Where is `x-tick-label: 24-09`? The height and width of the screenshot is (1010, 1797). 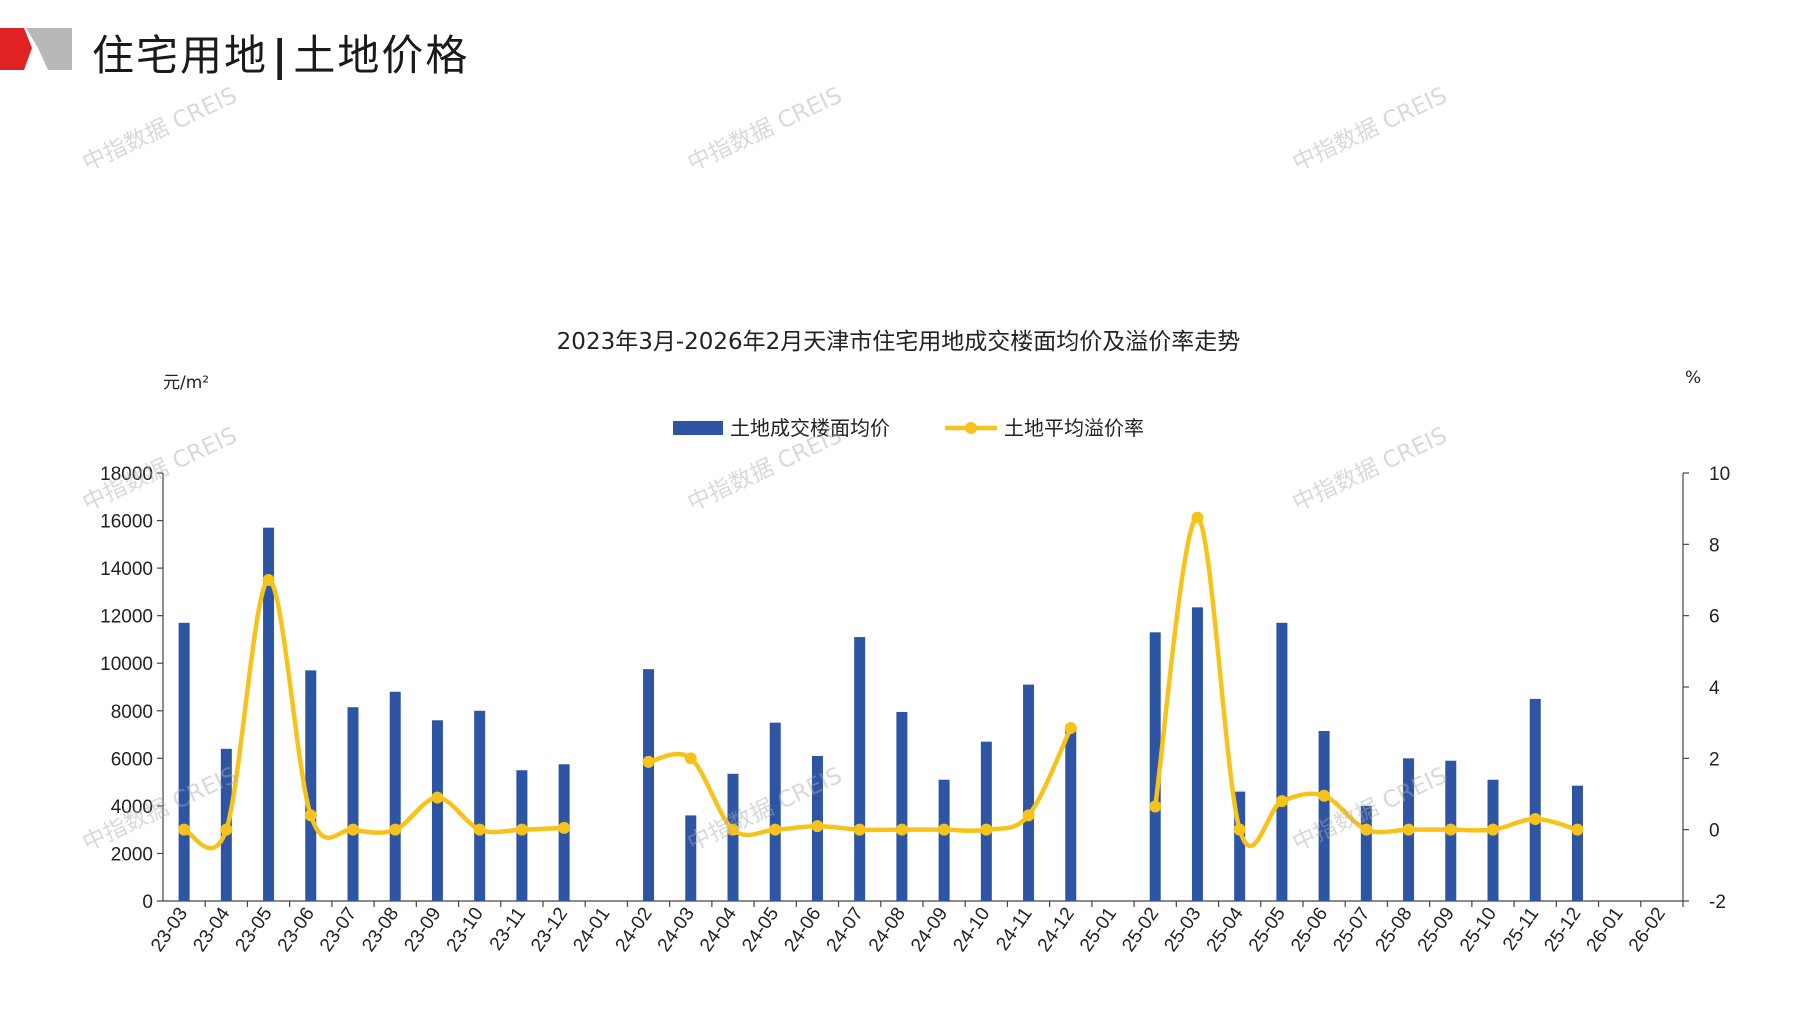 x-tick-label: 24-09 is located at coordinates (929, 930).